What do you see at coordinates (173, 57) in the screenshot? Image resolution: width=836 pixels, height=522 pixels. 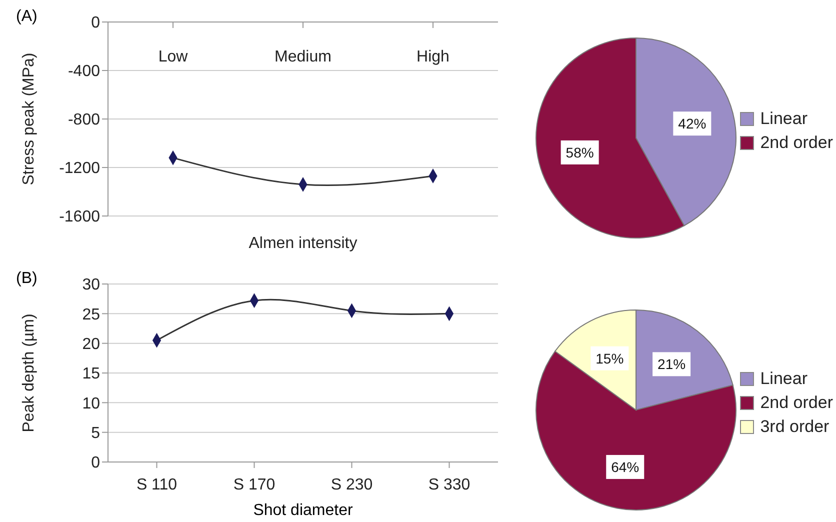 I see `x-tick-label: Low` at bounding box center [173, 57].